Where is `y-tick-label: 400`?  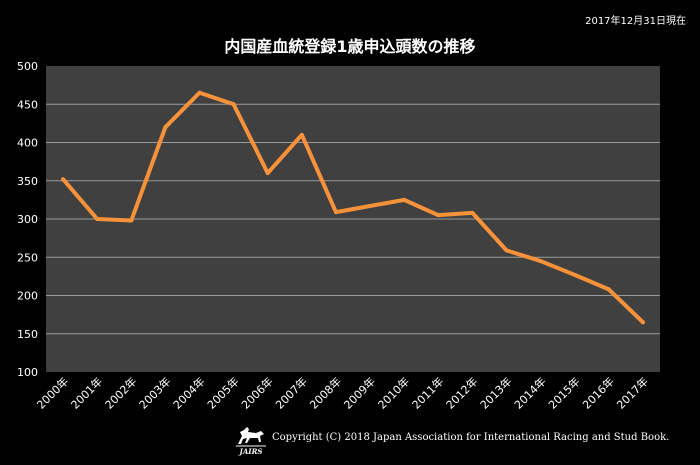
y-tick-label: 400 is located at coordinates (27, 143).